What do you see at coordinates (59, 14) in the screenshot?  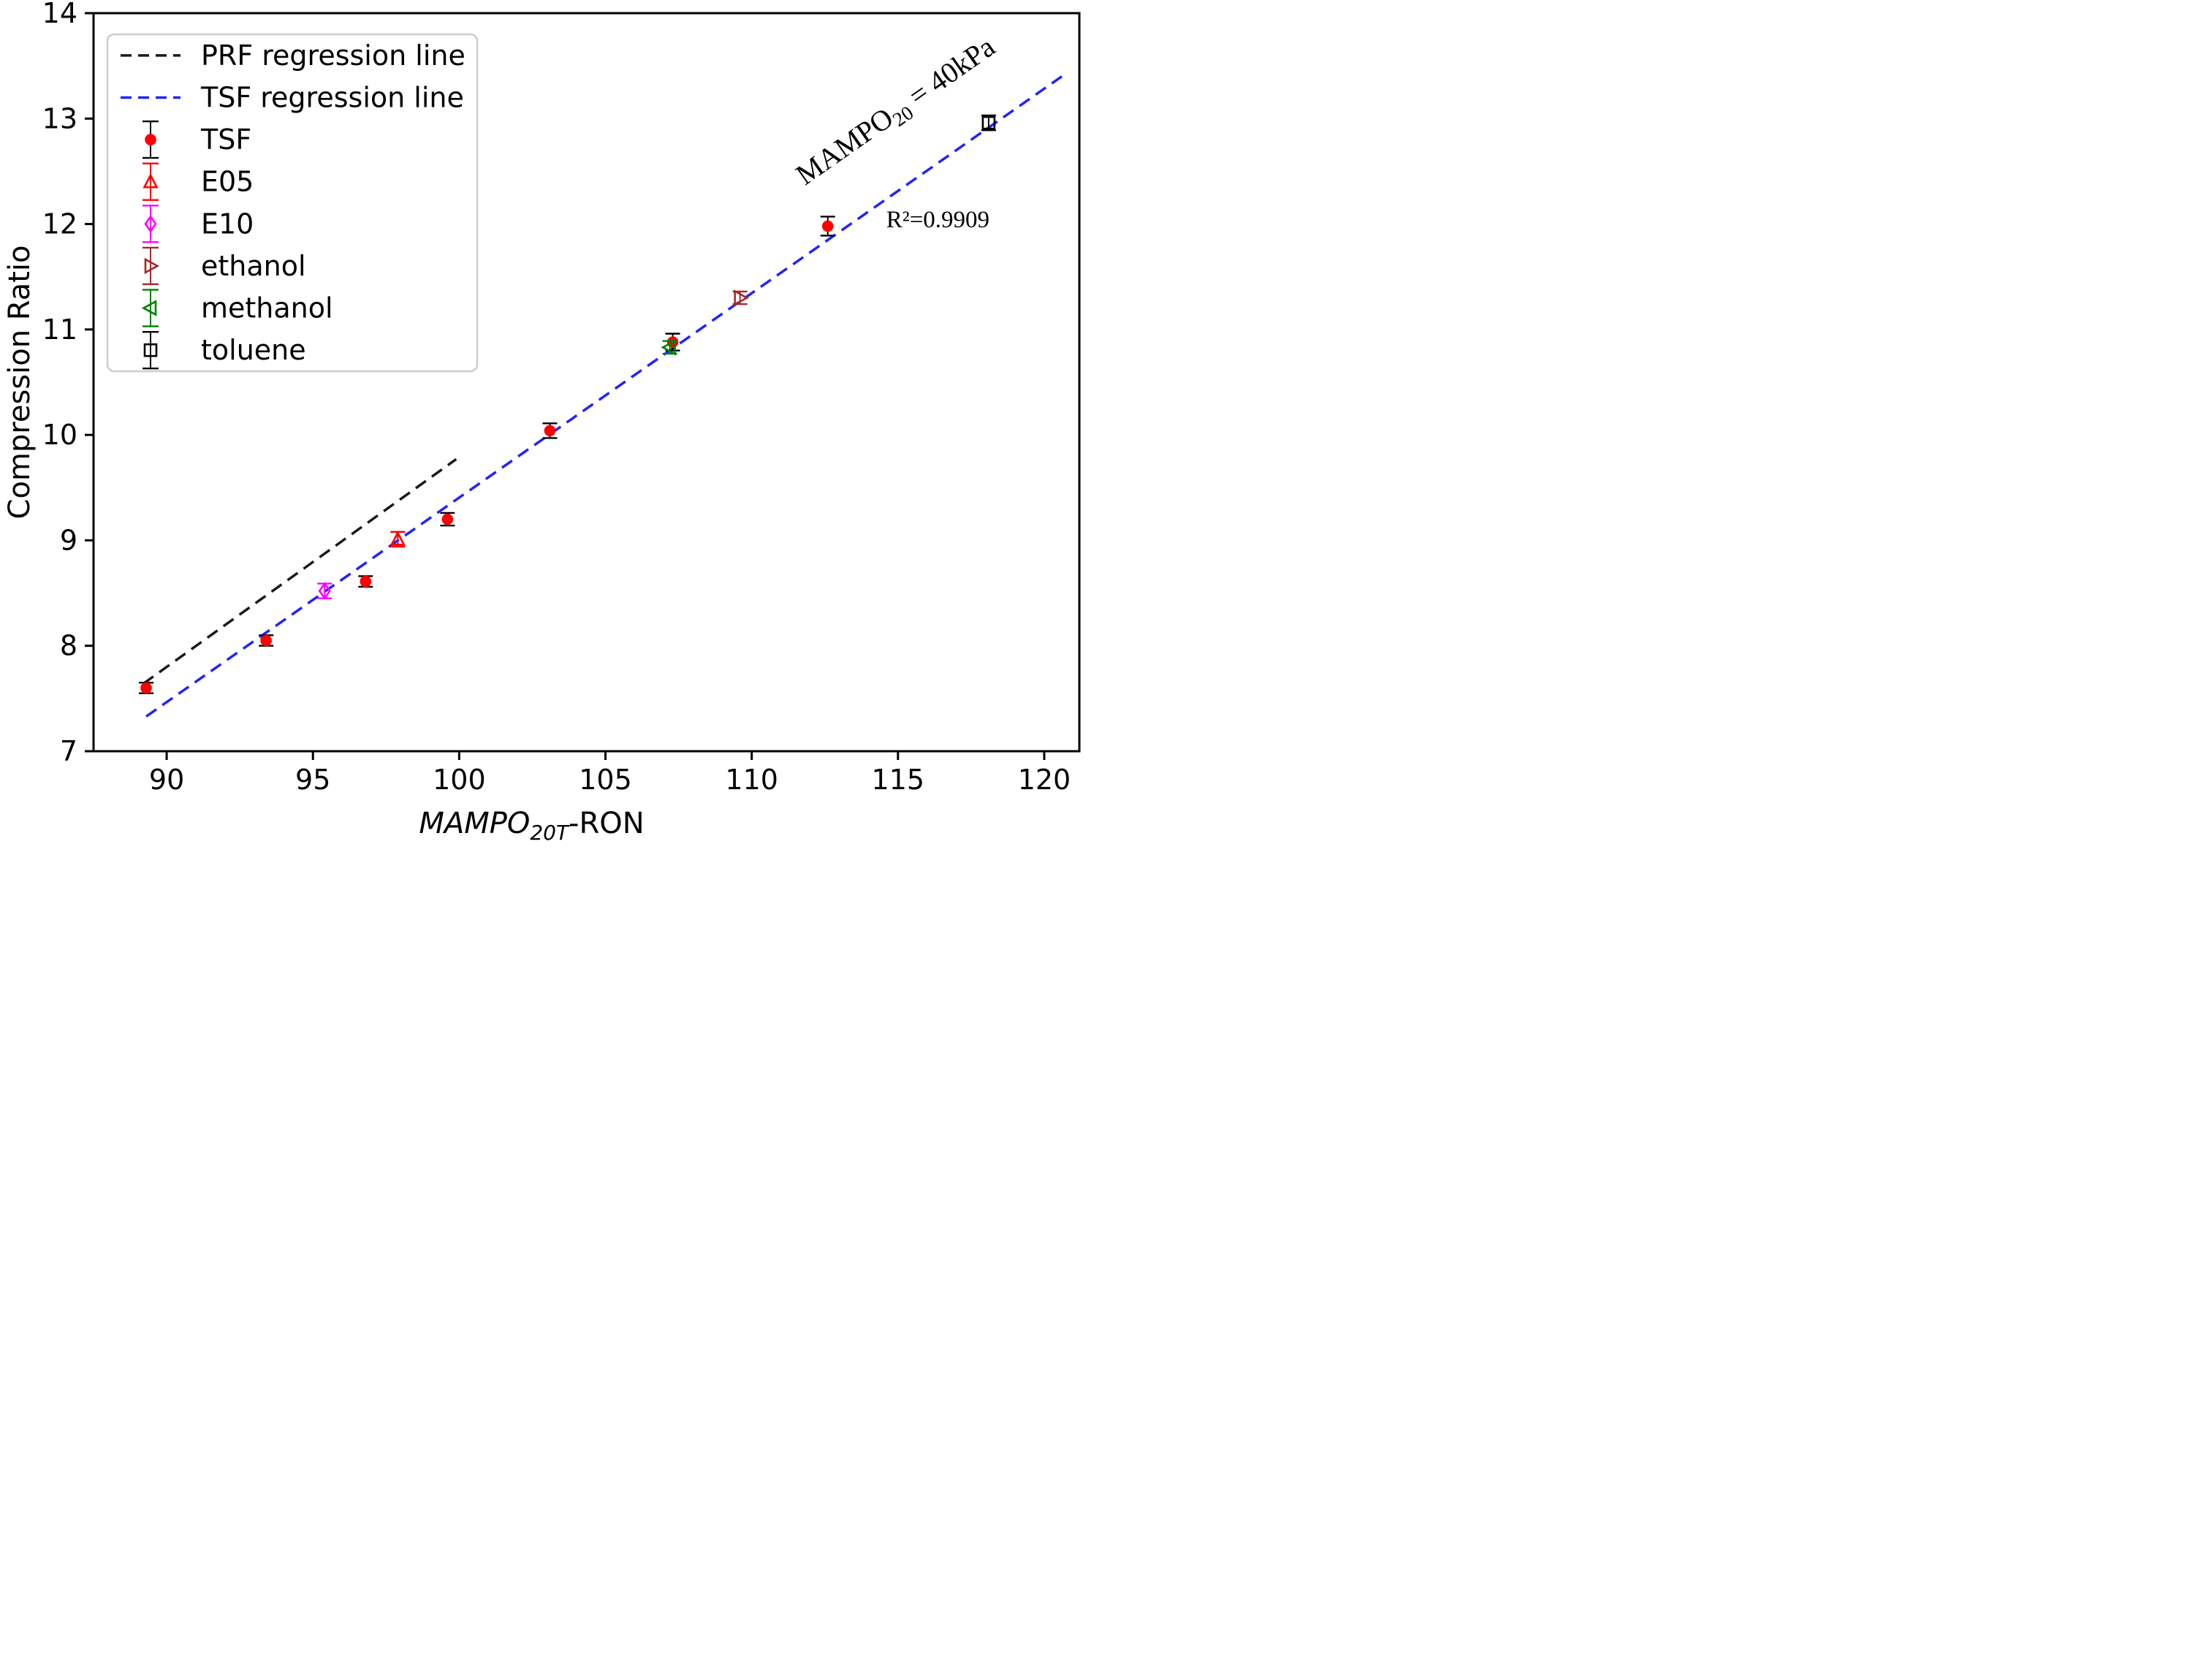 I see `y-tick-label: 14` at bounding box center [59, 14].